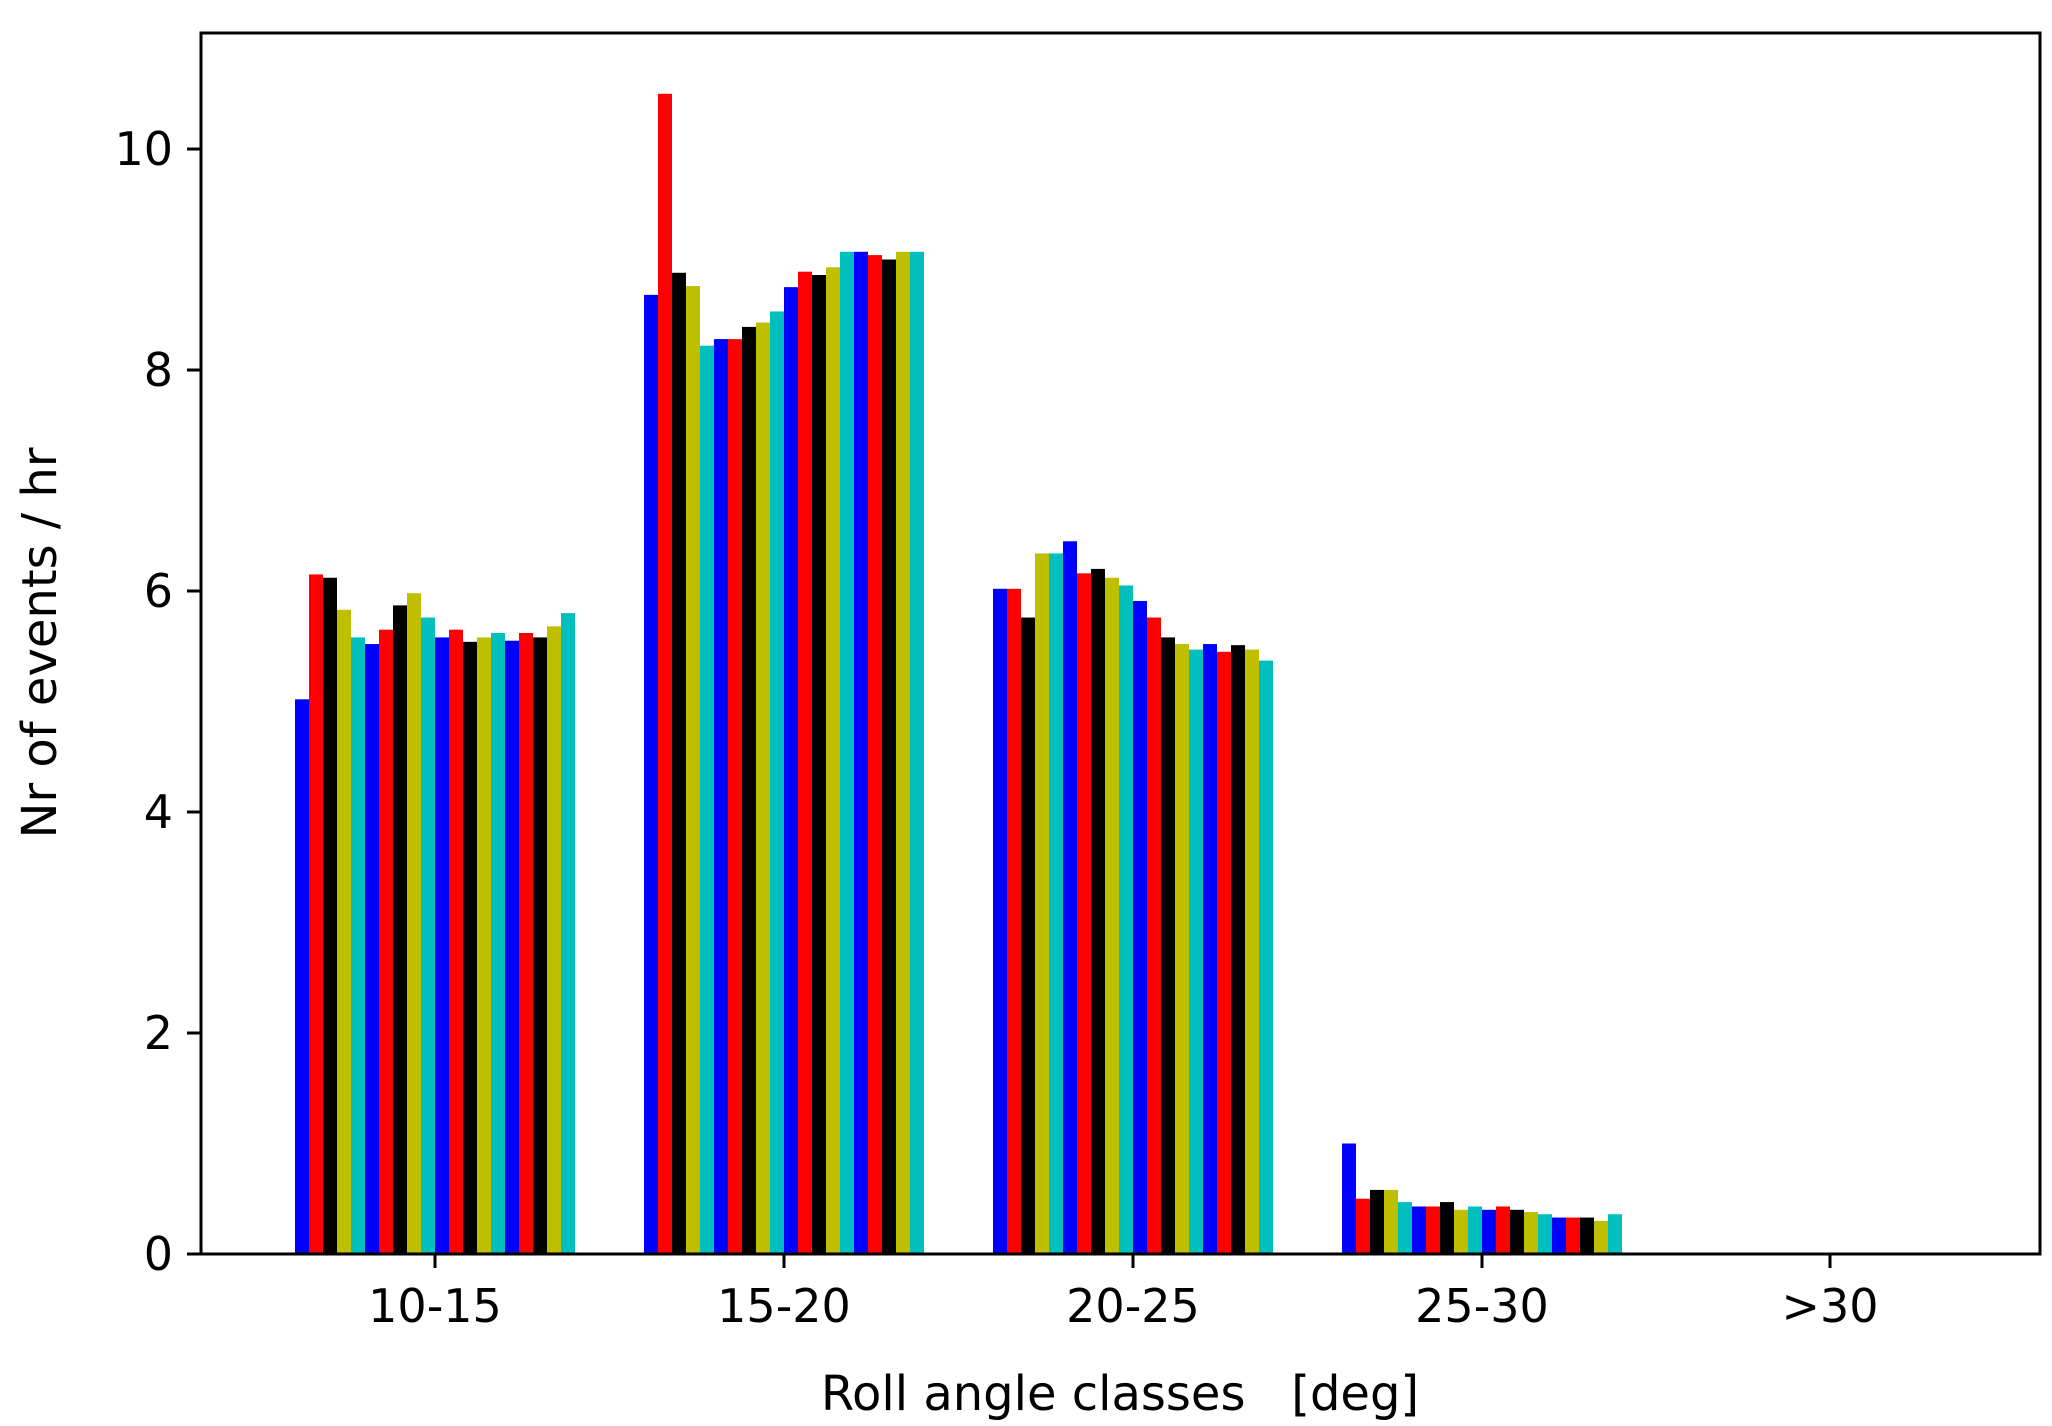 The image size is (2052, 1426). What do you see at coordinates (1133, 1306) in the screenshot?
I see `x-tick-label: 20-25` at bounding box center [1133, 1306].